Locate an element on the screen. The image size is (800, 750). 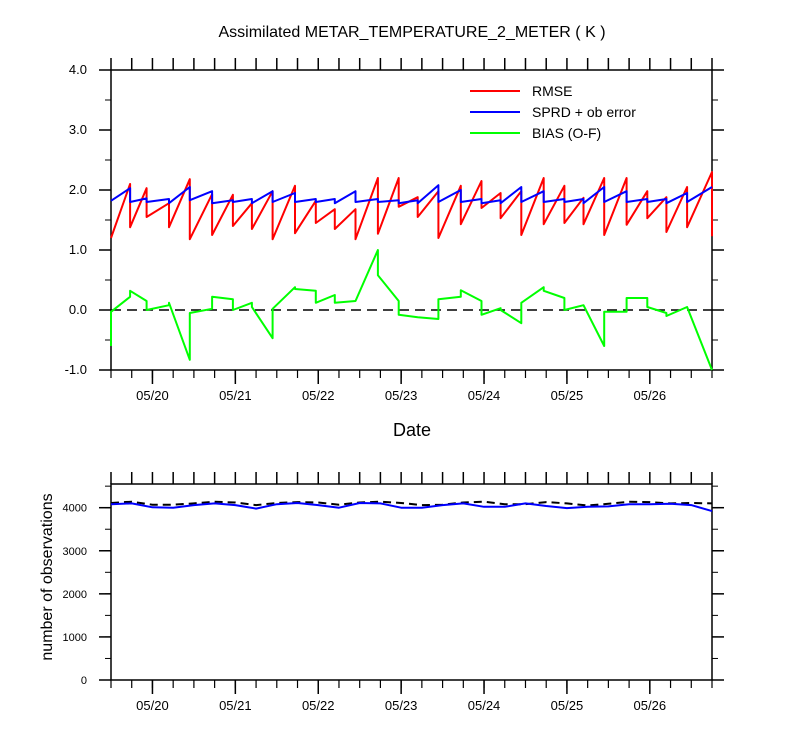
y-tick-label: 0.0 is located at coordinates (78, 309).